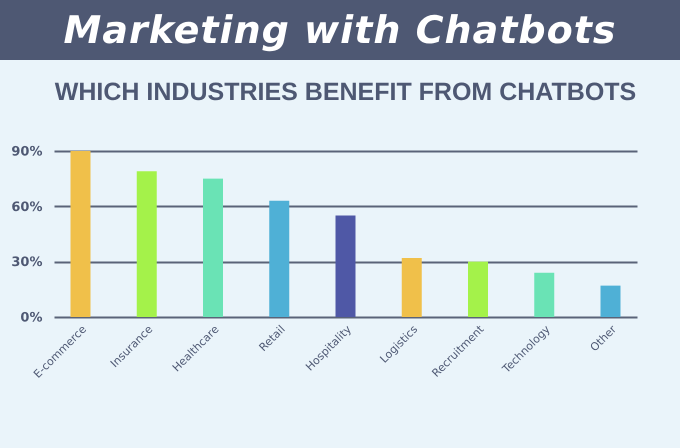  What do you see at coordinates (26, 262) in the screenshot?
I see `y-tick-label: 30%` at bounding box center [26, 262].